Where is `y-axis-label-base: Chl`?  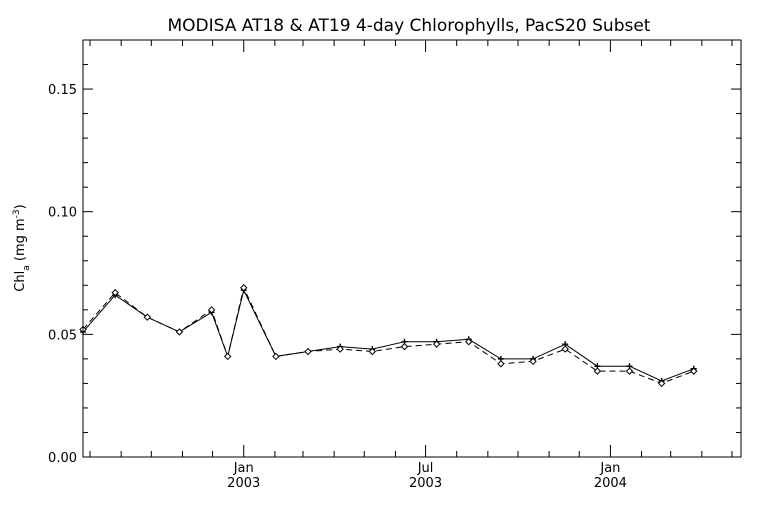 y-axis-label-base: Chl is located at coordinates (20, 281).